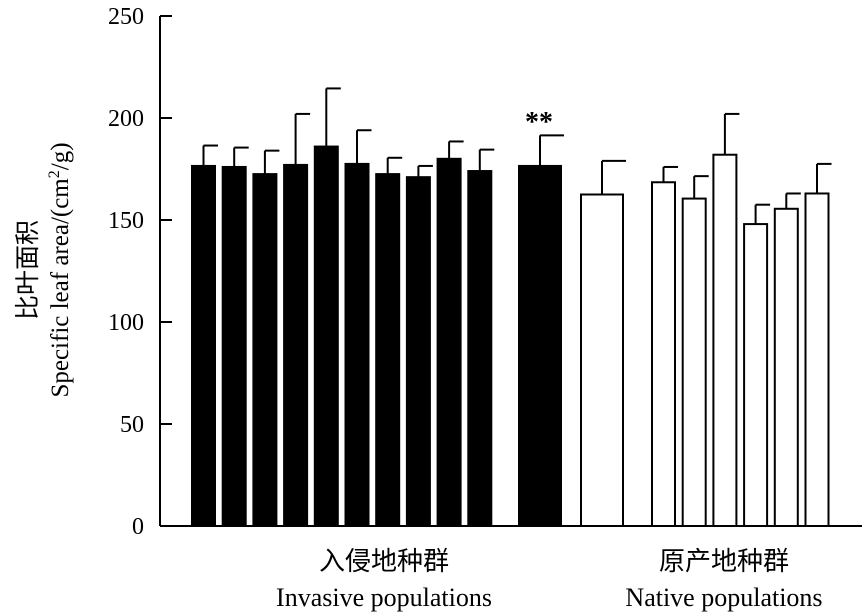 The image size is (865, 616). Describe the element at coordinates (384, 561) in the screenshot. I see `group-label-invasive-cn: 入侵地种群` at that location.